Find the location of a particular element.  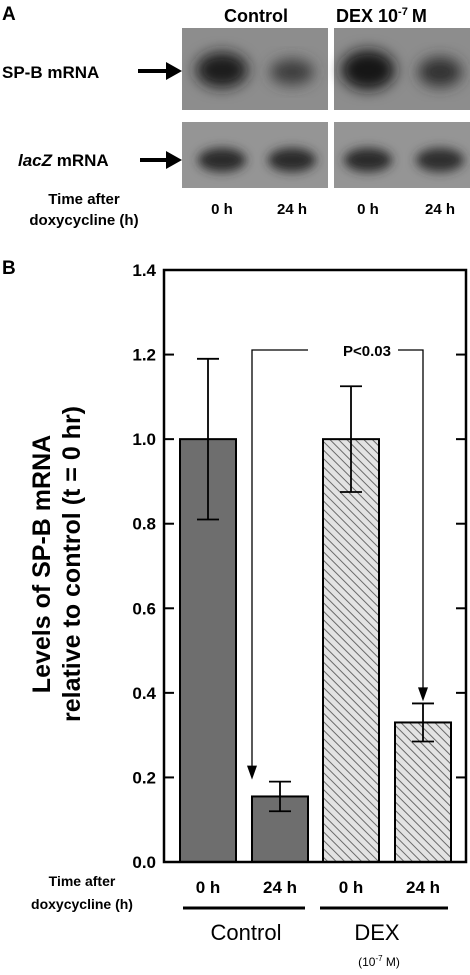

band-spb-control-0h is located at coordinates (222, 70).